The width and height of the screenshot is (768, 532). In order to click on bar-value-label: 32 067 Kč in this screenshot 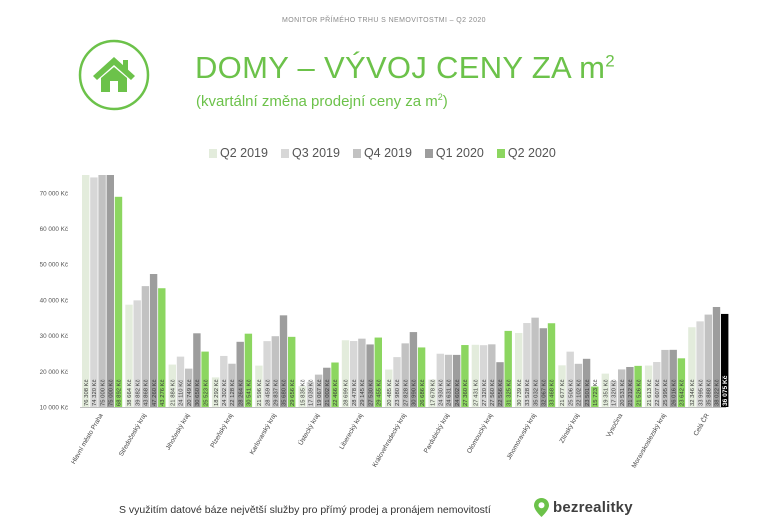, I will do `click(545, 392)`.